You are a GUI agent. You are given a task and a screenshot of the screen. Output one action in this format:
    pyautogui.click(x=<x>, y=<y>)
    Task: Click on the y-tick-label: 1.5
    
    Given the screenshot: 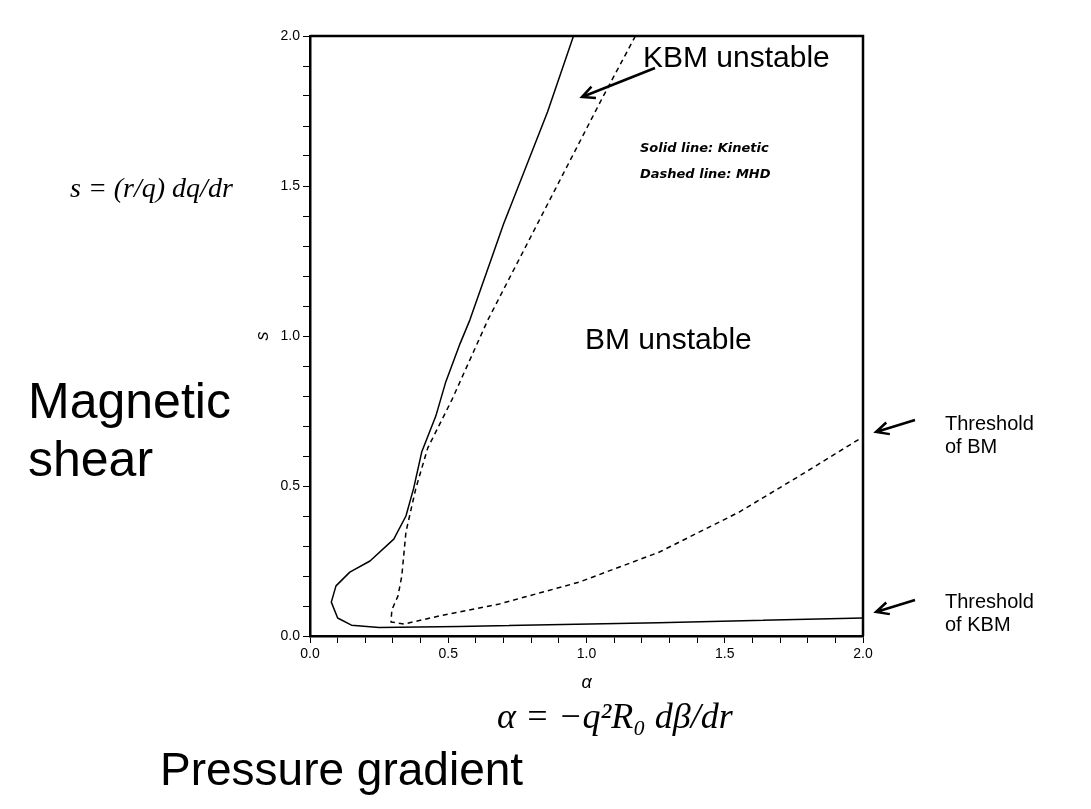 What is the action you would take?
    pyautogui.click(x=290, y=184)
    